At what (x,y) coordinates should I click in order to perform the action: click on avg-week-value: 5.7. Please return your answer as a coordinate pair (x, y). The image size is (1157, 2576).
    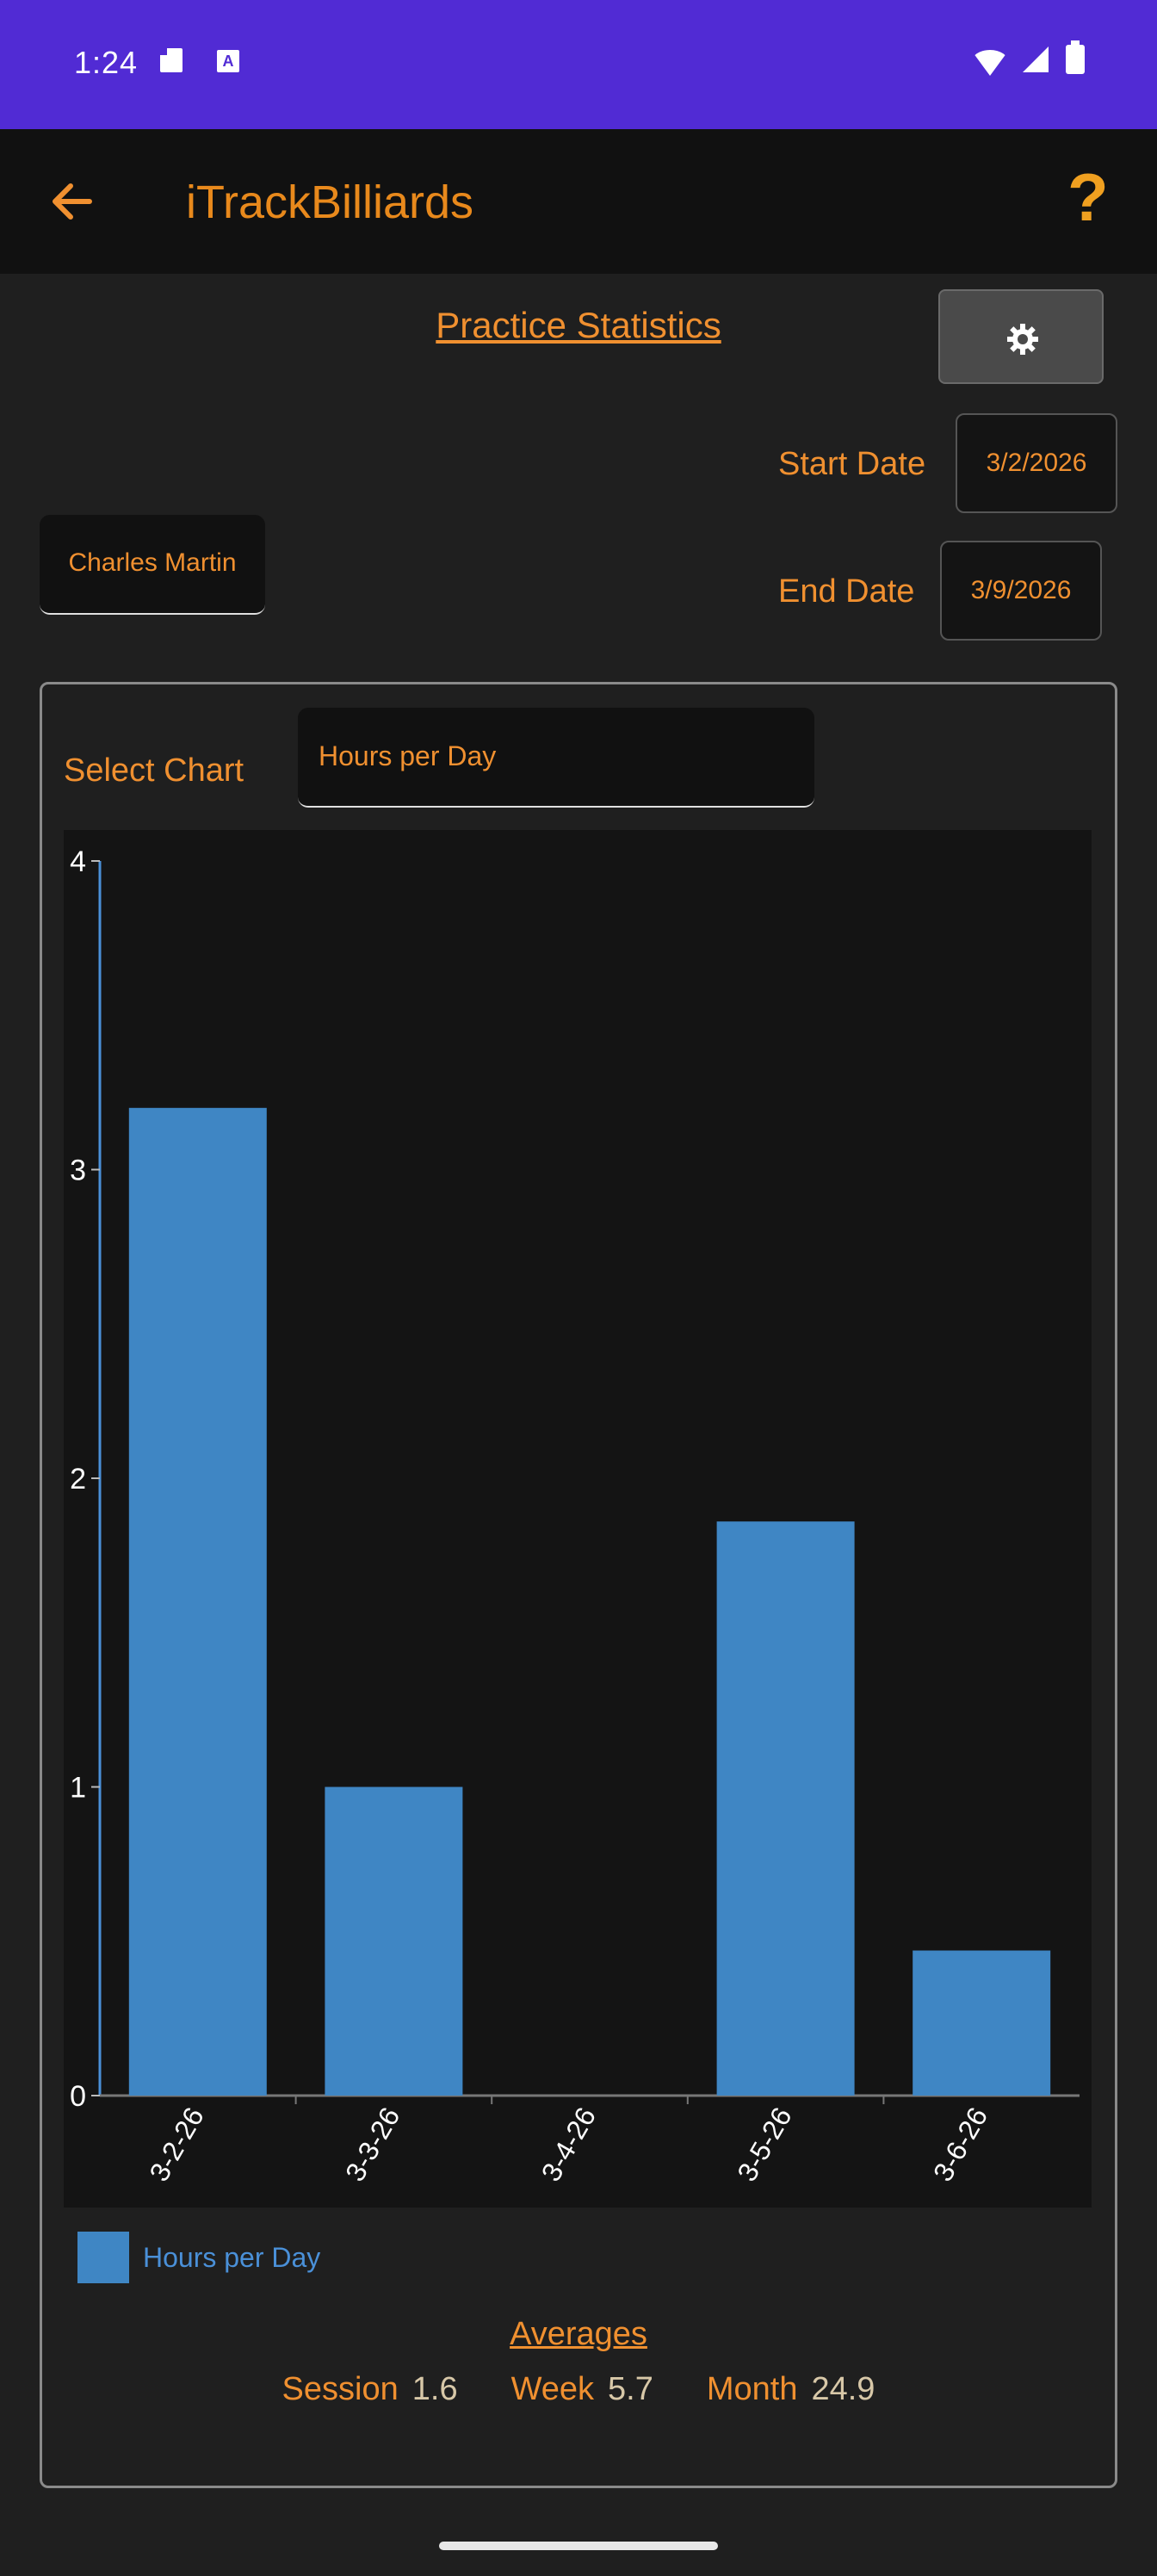
    Looking at the image, I should click on (631, 2389).